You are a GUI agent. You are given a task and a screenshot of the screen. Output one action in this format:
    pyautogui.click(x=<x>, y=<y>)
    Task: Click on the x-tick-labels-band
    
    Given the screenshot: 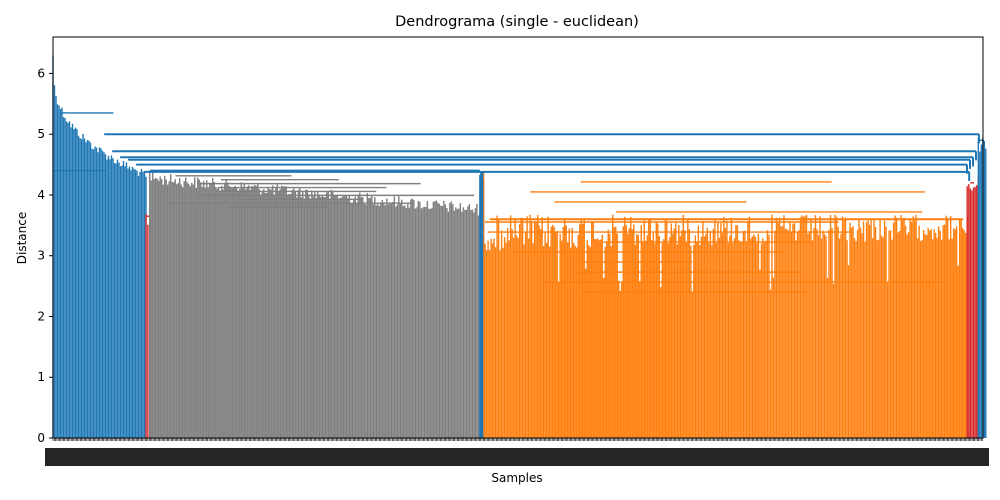 What is the action you would take?
    pyautogui.click(x=517, y=457)
    